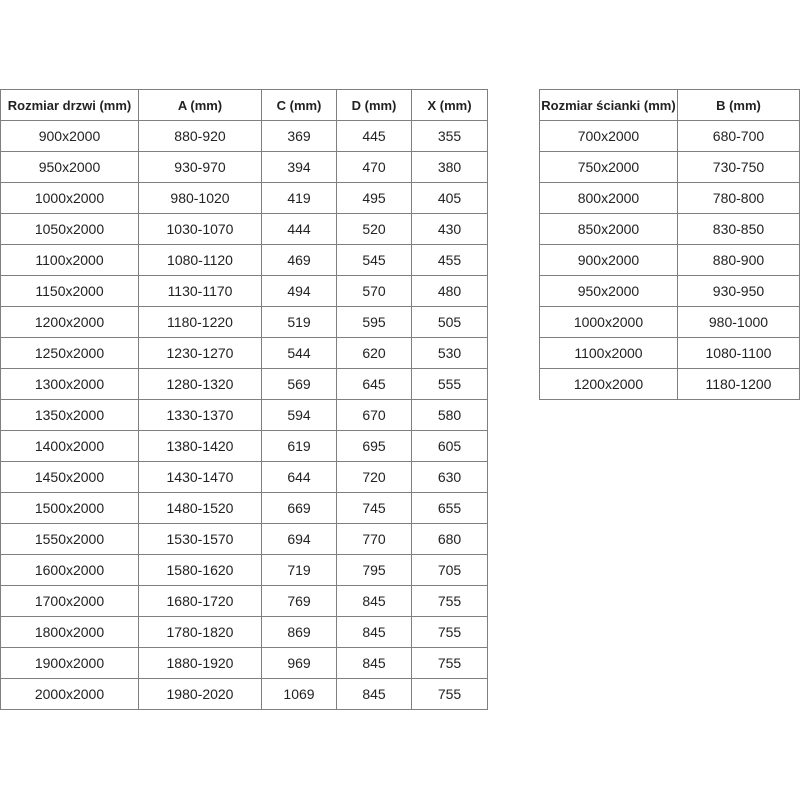 This screenshot has height=800, width=800. Describe the element at coordinates (69, 632) in the screenshot. I see `table-cell: 1800x2000` at that location.